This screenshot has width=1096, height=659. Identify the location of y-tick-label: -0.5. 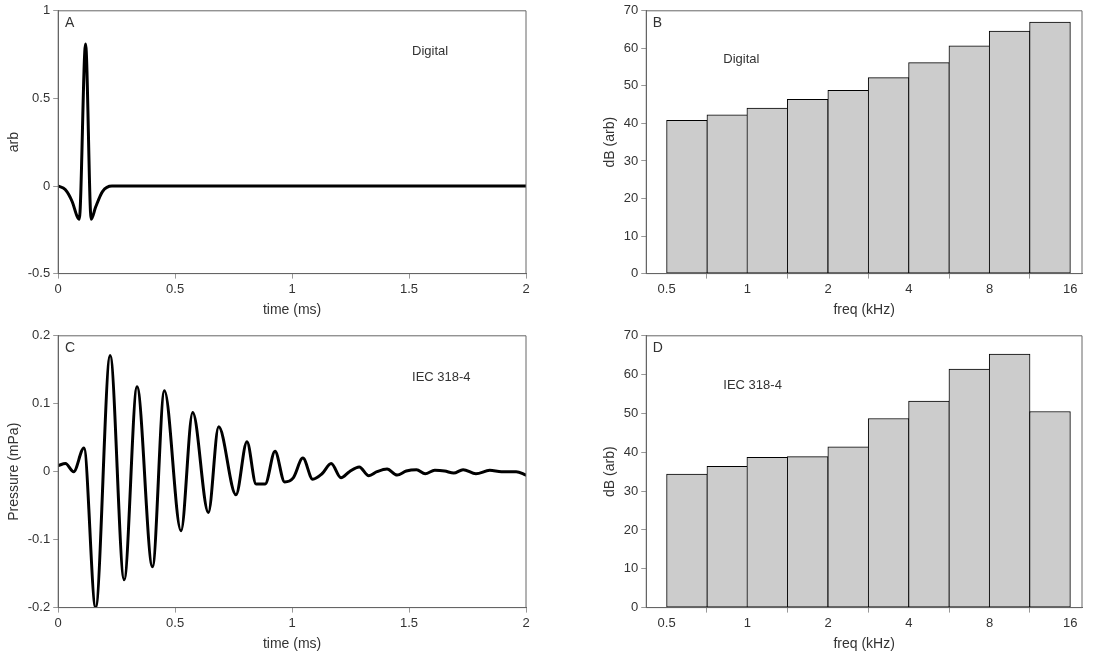
(39, 273).